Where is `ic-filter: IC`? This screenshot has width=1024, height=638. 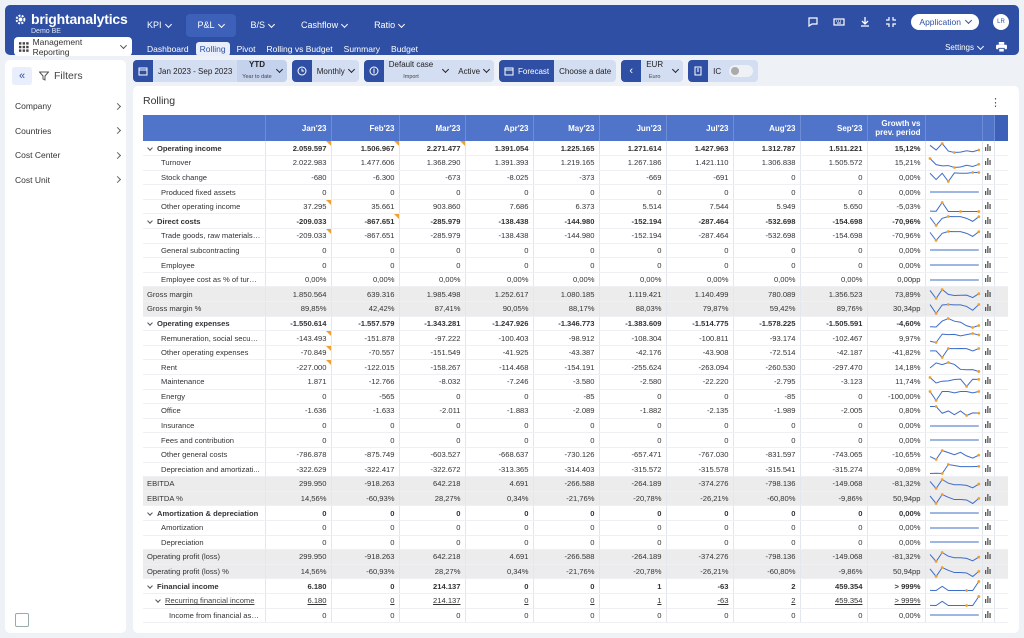 ic-filter: IC is located at coordinates (723, 71).